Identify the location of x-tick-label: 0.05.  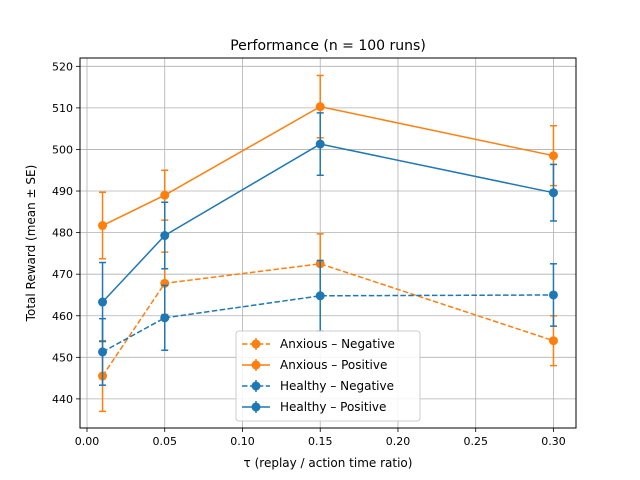
(164, 441).